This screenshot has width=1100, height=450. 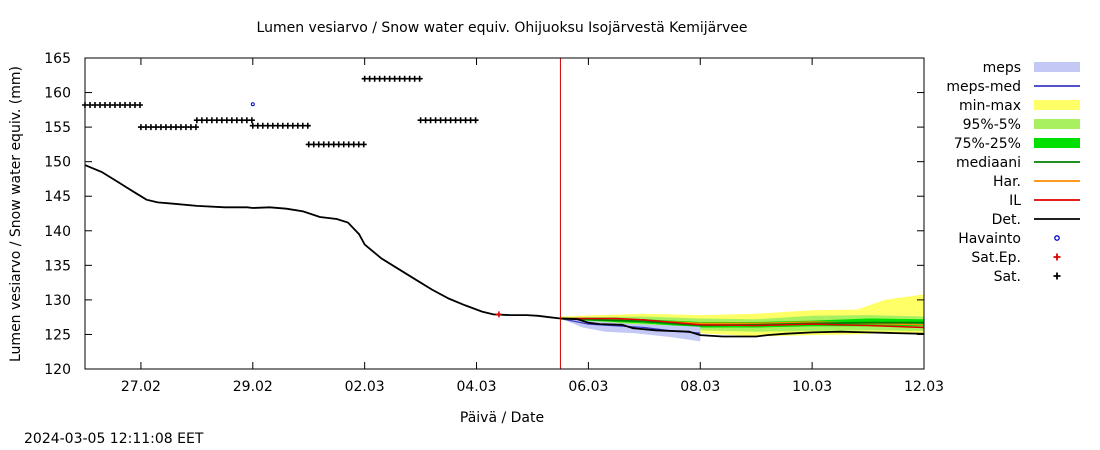 What do you see at coordinates (1057, 105) in the screenshot?
I see `legend-swatch-minmax` at bounding box center [1057, 105].